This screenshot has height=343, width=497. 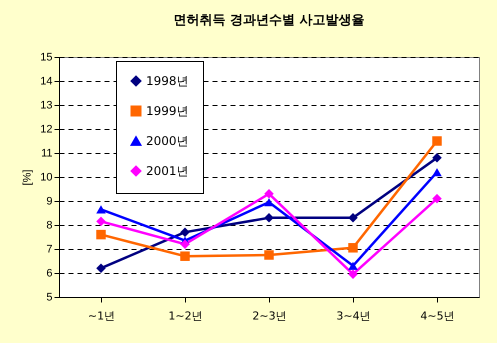 What do you see at coordinates (46, 154) in the screenshot?
I see `y-tick-label: 11` at bounding box center [46, 154].